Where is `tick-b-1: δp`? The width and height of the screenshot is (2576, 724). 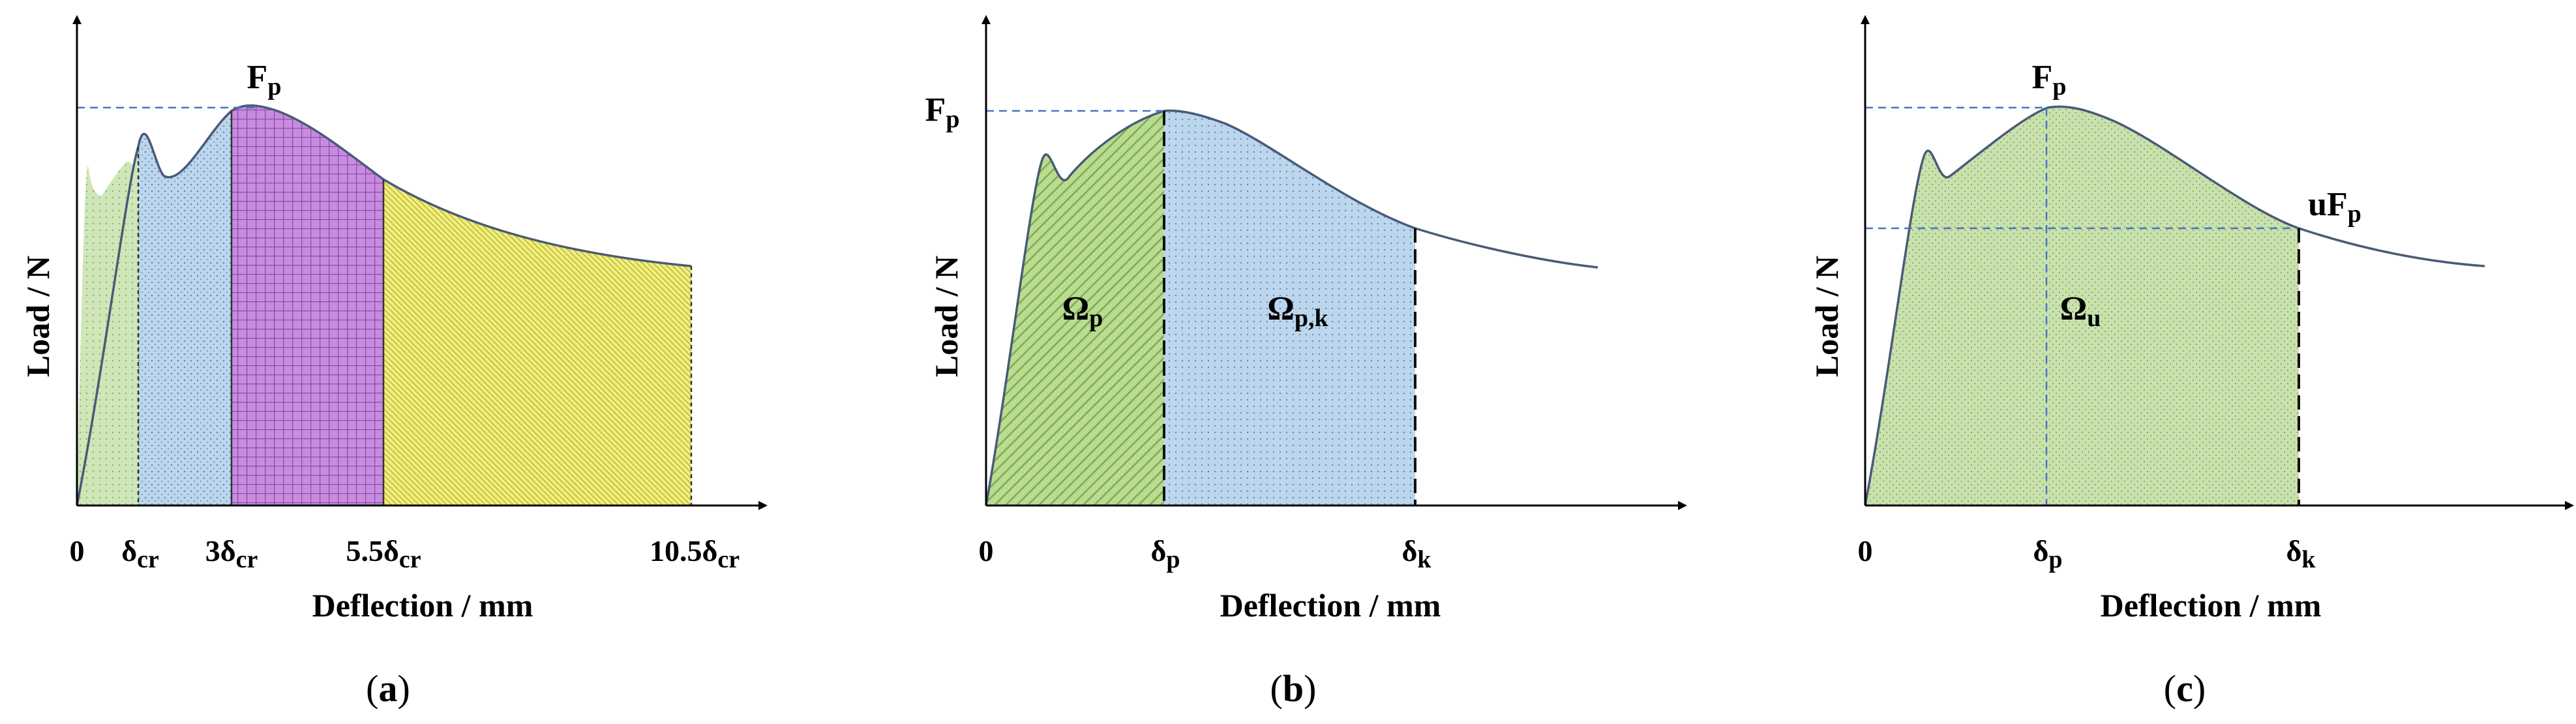
tick-b-1: δp is located at coordinates (1165, 553).